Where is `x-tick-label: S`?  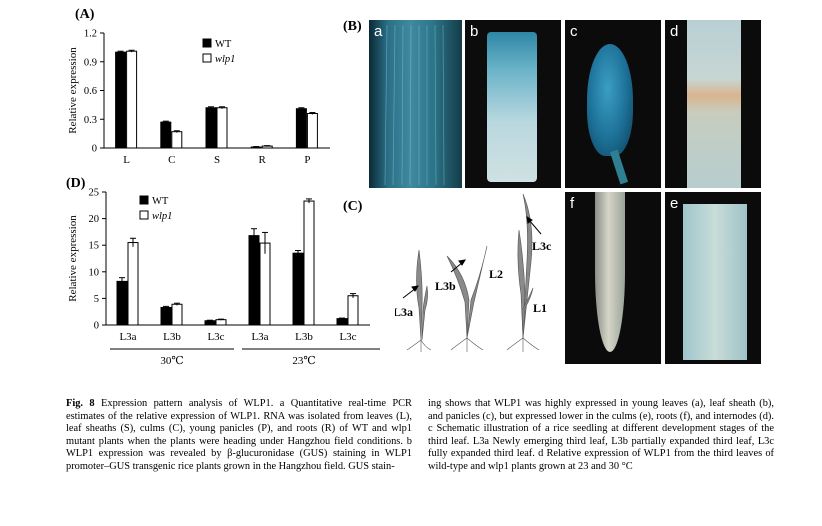 x-tick-label: S is located at coordinates (217, 160).